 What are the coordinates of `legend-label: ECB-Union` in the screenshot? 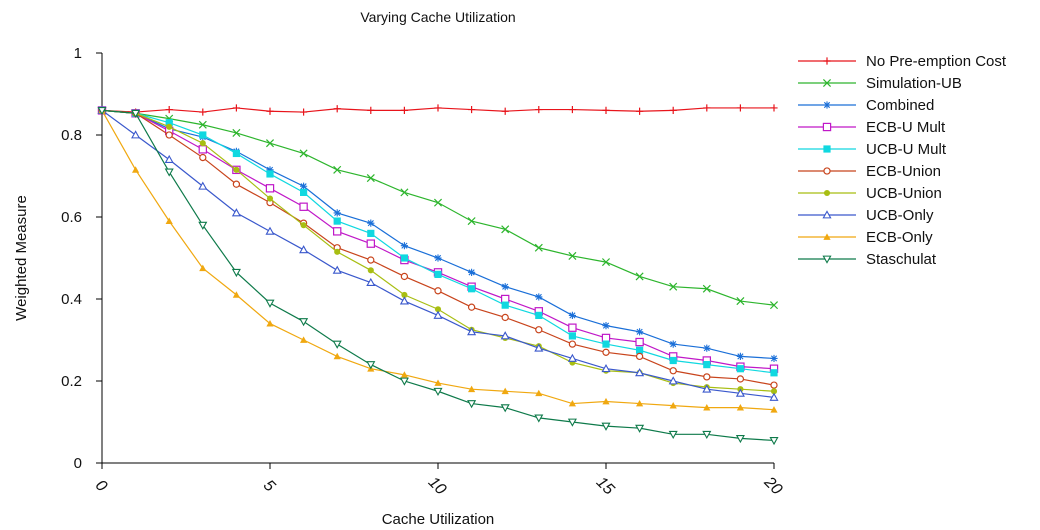 It's located at (903, 171).